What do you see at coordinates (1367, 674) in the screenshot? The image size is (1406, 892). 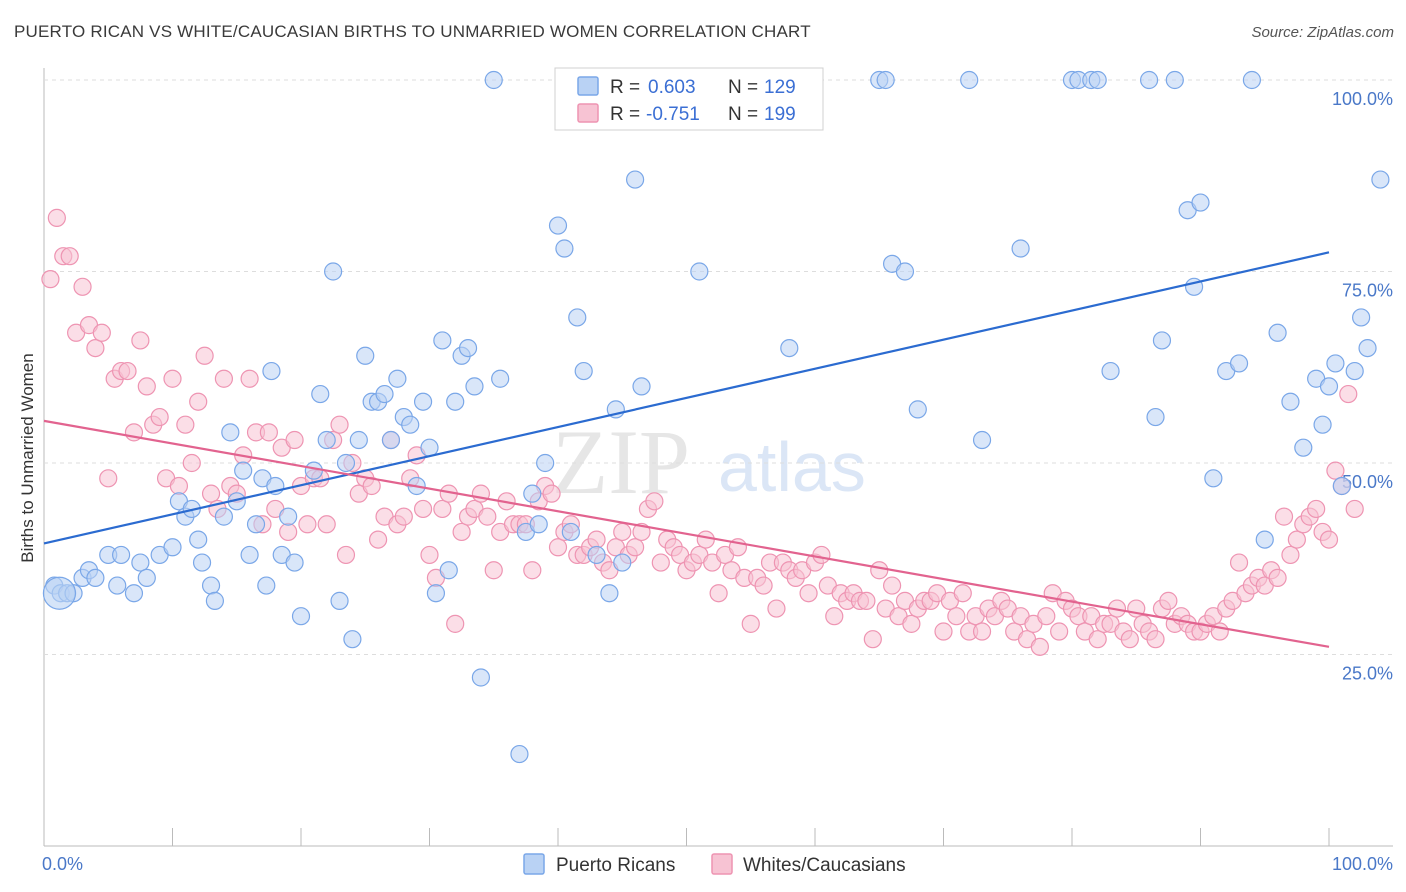 I see `y-tick-label: 25.0%` at bounding box center [1367, 674].